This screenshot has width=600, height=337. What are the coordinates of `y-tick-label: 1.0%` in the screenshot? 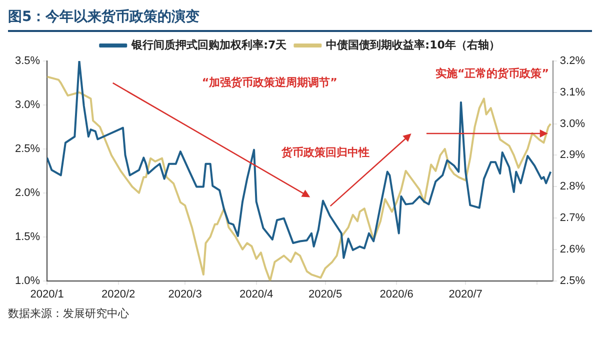 It's located at (27, 280).